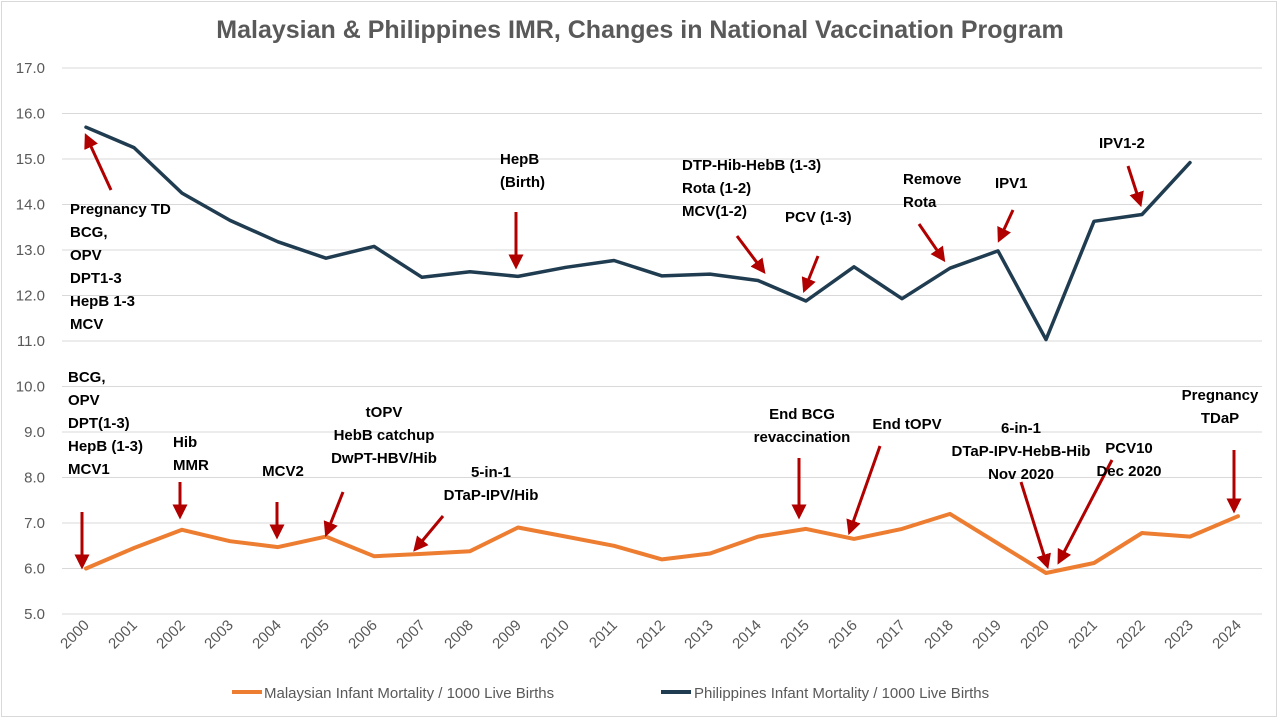  Describe the element at coordinates (987, 635) in the screenshot. I see `x-tick-label: 2019` at that location.